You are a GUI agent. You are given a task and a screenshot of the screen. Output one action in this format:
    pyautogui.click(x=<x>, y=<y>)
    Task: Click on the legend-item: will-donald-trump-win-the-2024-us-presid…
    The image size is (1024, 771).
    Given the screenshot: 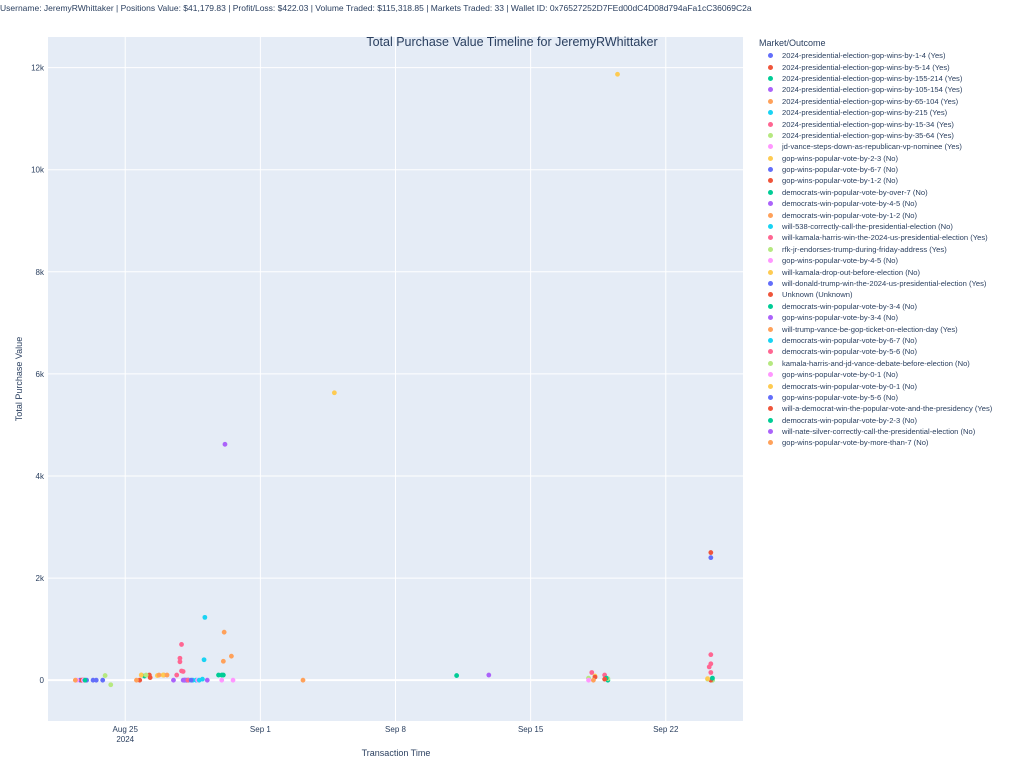 What is the action you would take?
    pyautogui.click(x=890, y=283)
    